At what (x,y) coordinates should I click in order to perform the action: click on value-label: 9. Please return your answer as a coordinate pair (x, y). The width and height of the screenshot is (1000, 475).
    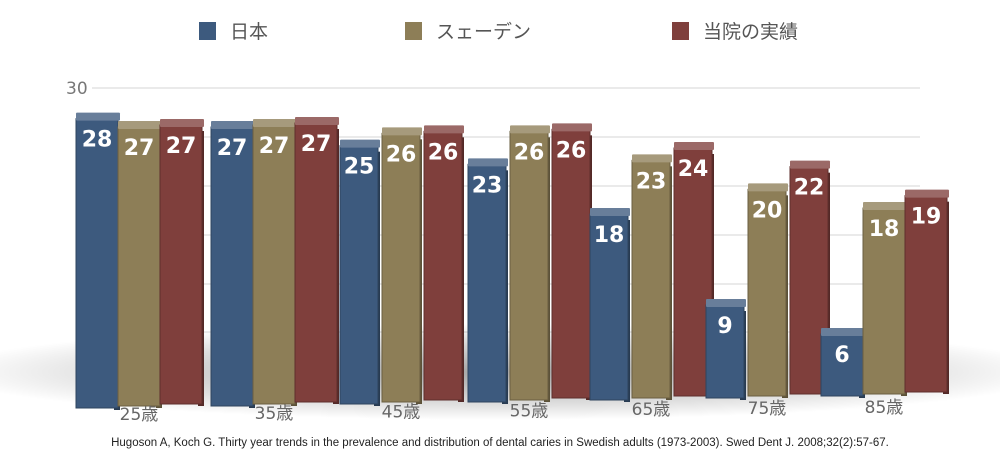
    Looking at the image, I should click on (724, 326).